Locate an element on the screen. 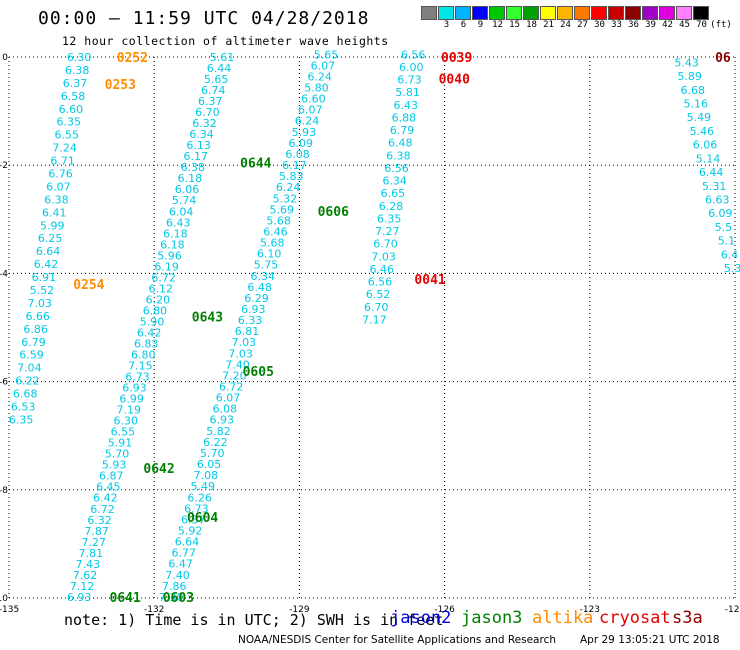 The image size is (740, 650). swh-value: 5.74 is located at coordinates (184, 200).